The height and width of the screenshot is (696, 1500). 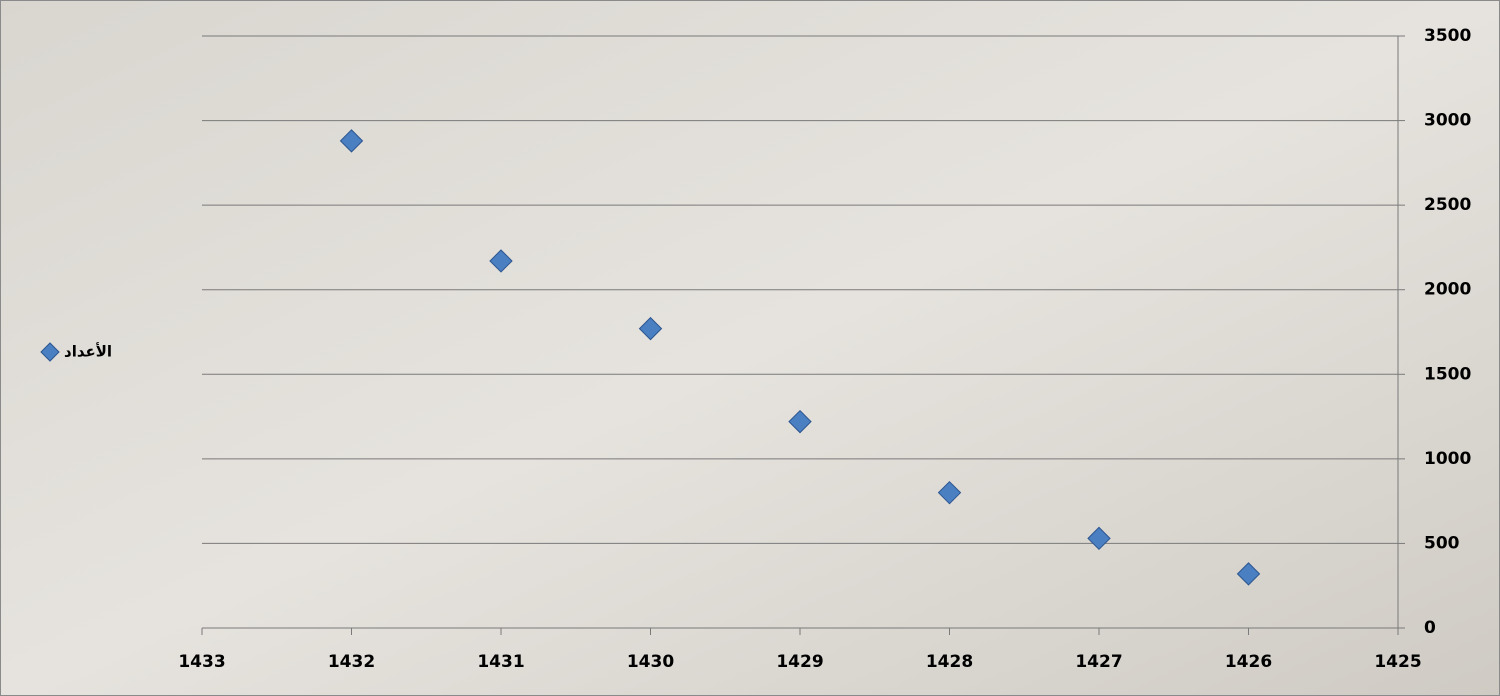 I want to click on x-tick-label: 1433, so click(x=201, y=662).